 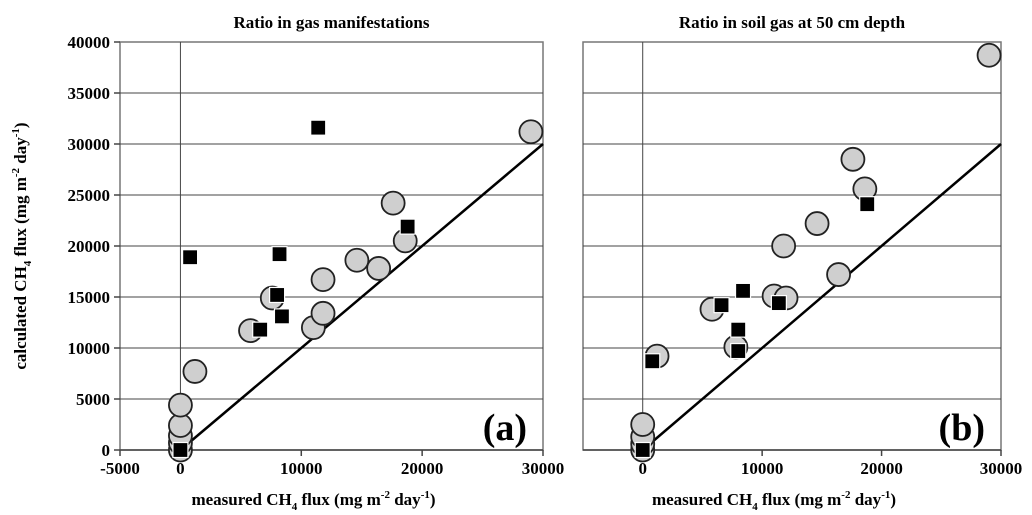 What do you see at coordinates (120, 468) in the screenshot?
I see `x-tick-label: -5000` at bounding box center [120, 468].